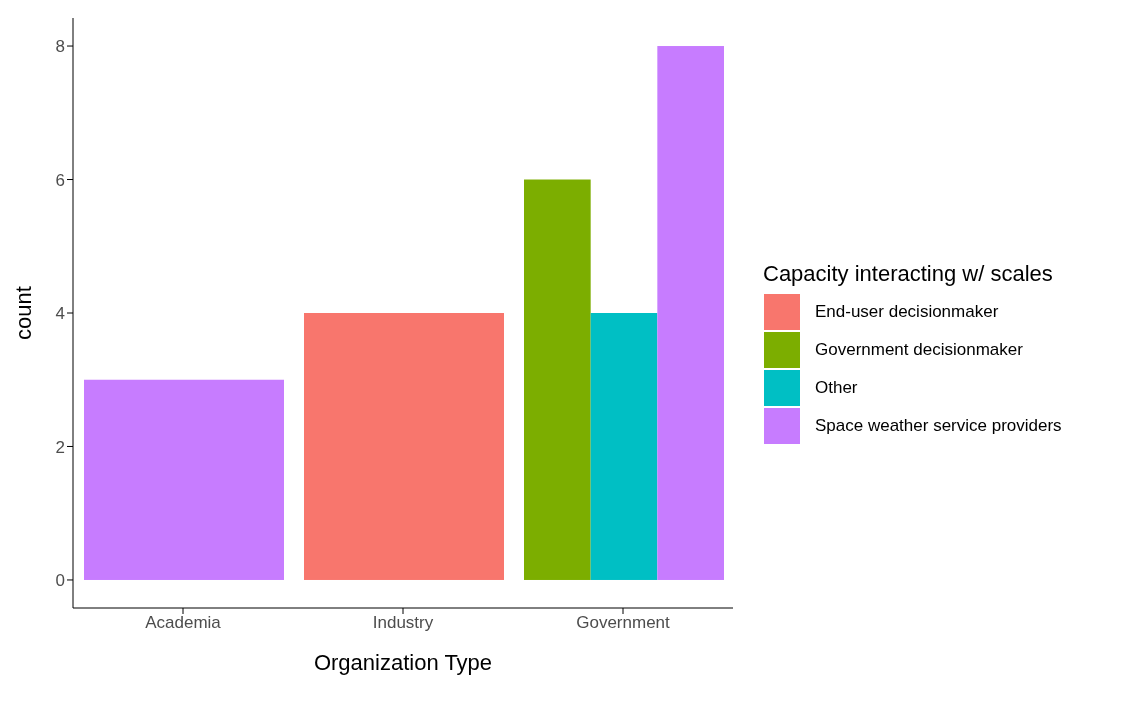 Image resolution: width=1130 pixels, height=701 pixels. What do you see at coordinates (60, 47) in the screenshot?
I see `y-tick-label: 8` at bounding box center [60, 47].